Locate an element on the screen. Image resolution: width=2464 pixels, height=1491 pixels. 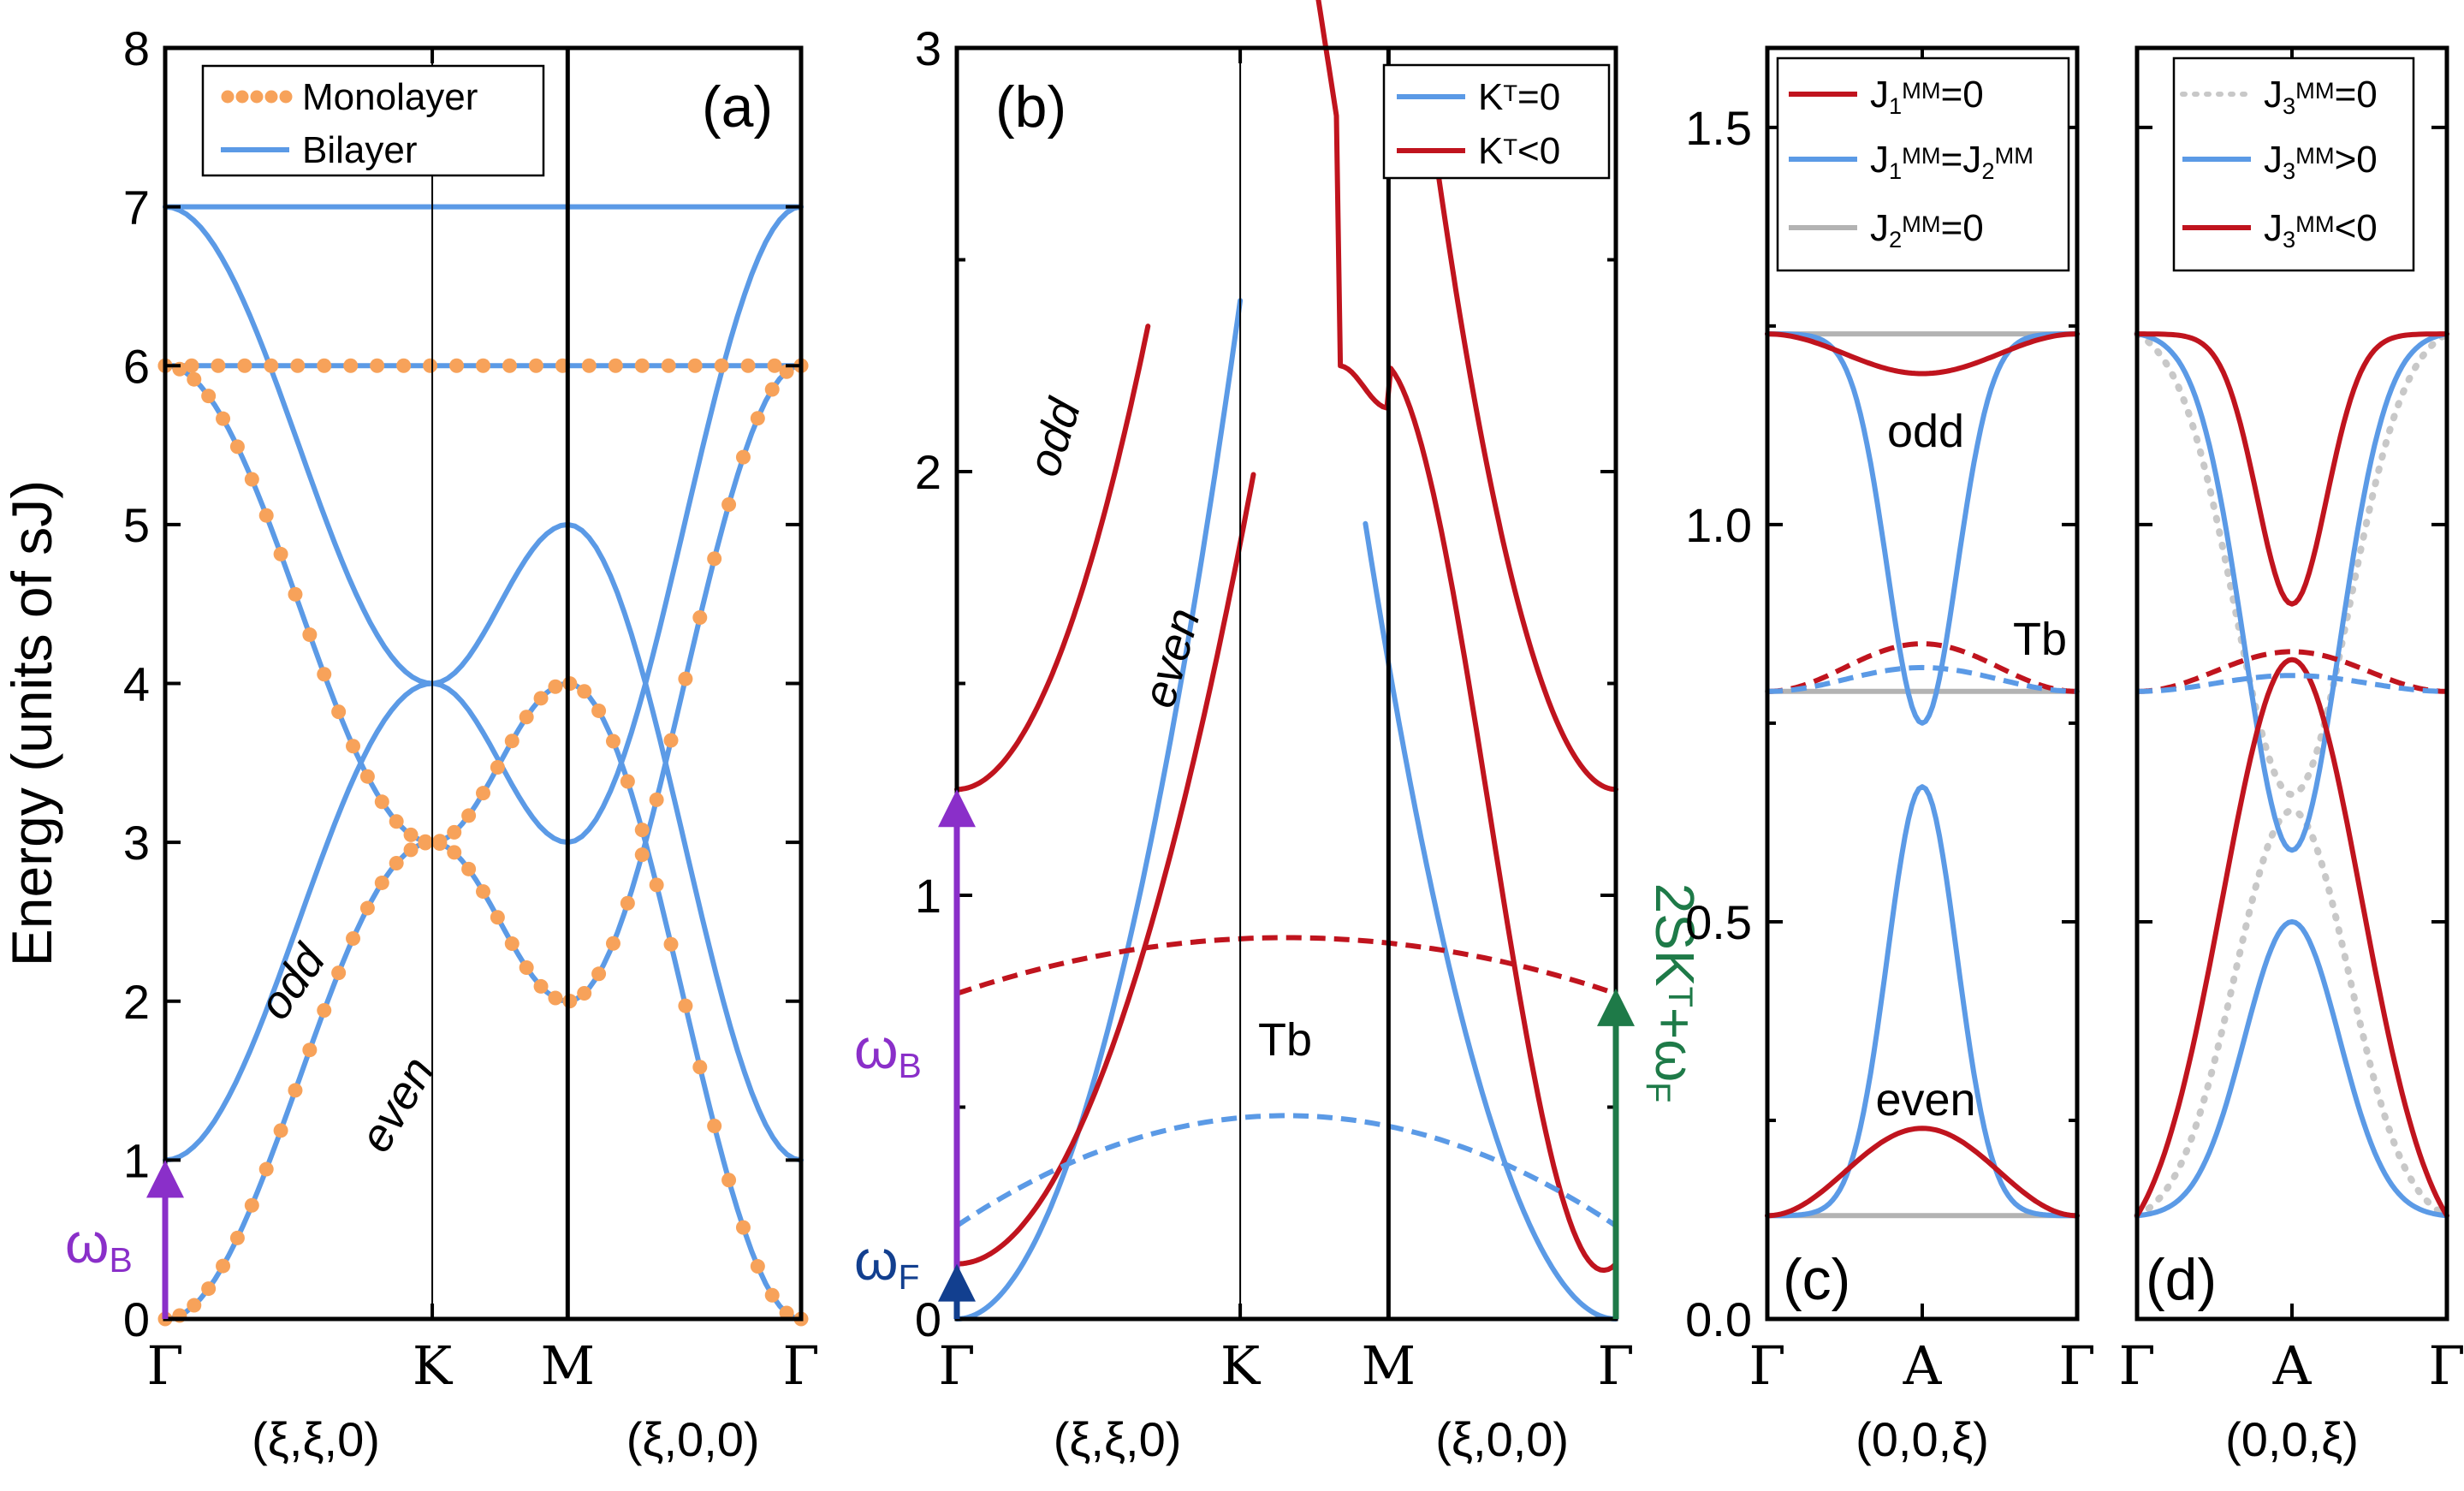
bilayer-odd-optical is located at coordinates (483, 525).